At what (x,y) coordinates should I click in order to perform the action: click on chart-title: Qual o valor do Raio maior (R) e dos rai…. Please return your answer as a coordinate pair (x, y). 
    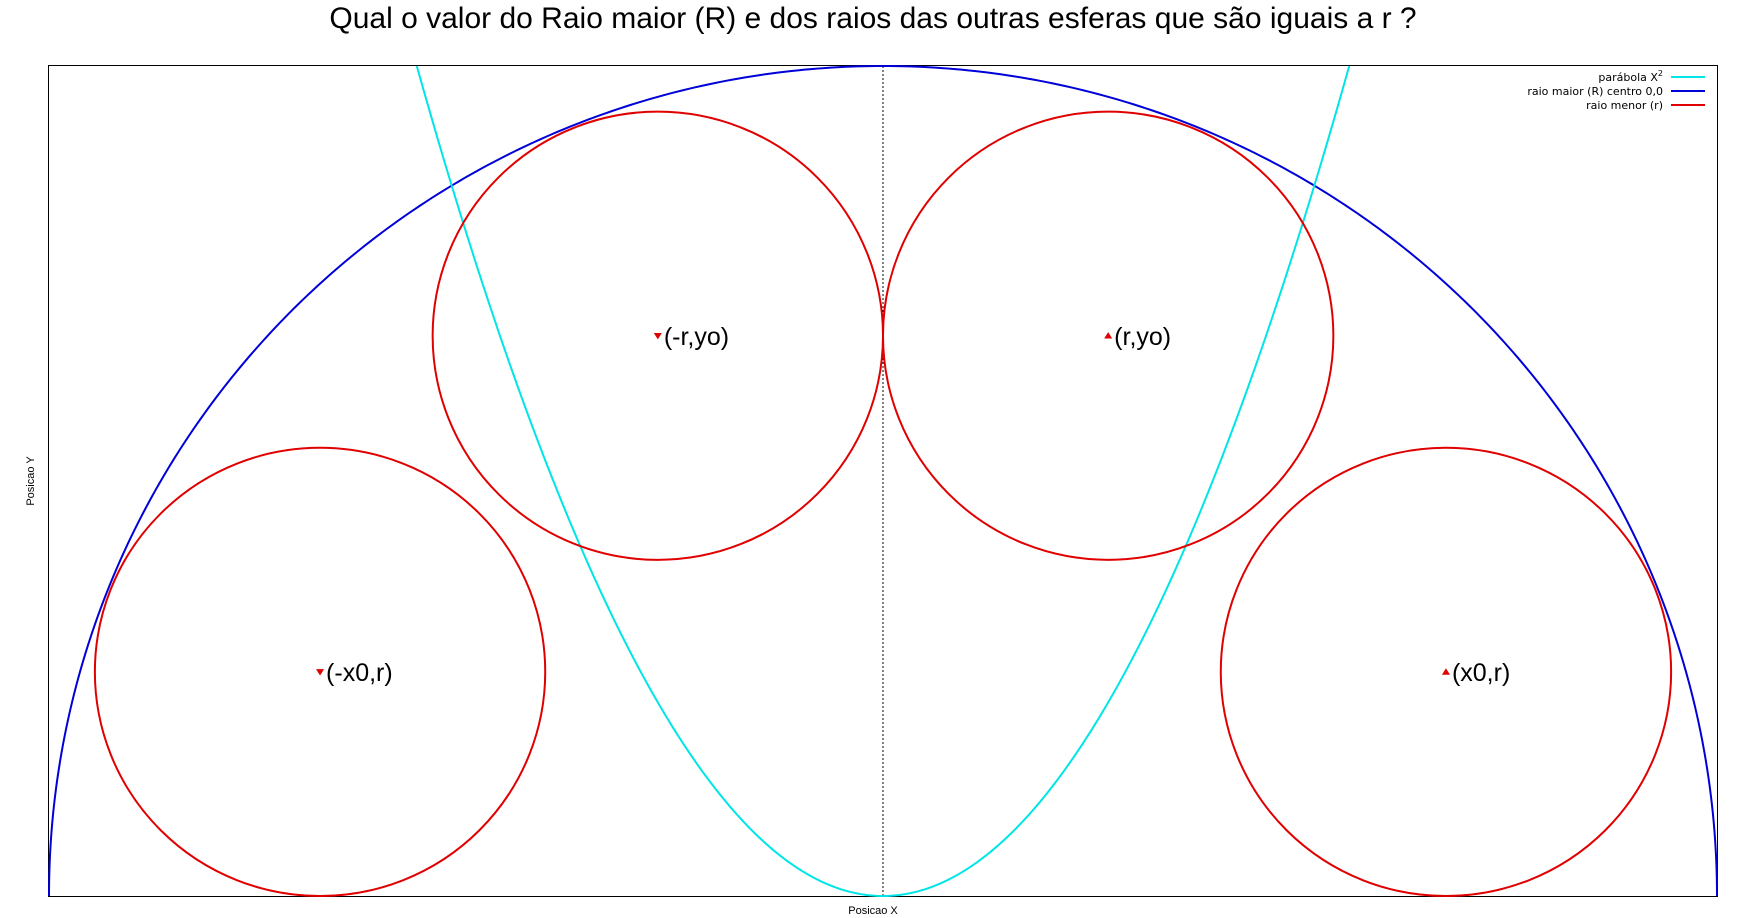
    Looking at the image, I should click on (873, 18).